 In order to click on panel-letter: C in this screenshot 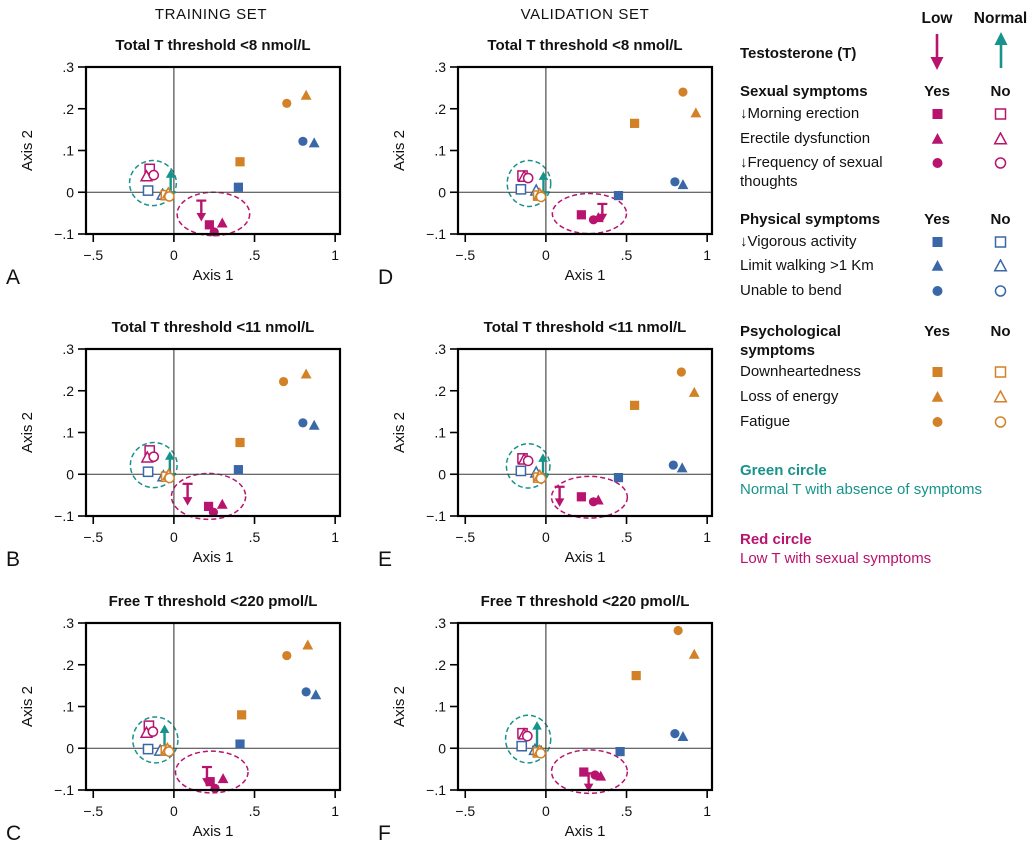, I will do `click(13, 833)`.